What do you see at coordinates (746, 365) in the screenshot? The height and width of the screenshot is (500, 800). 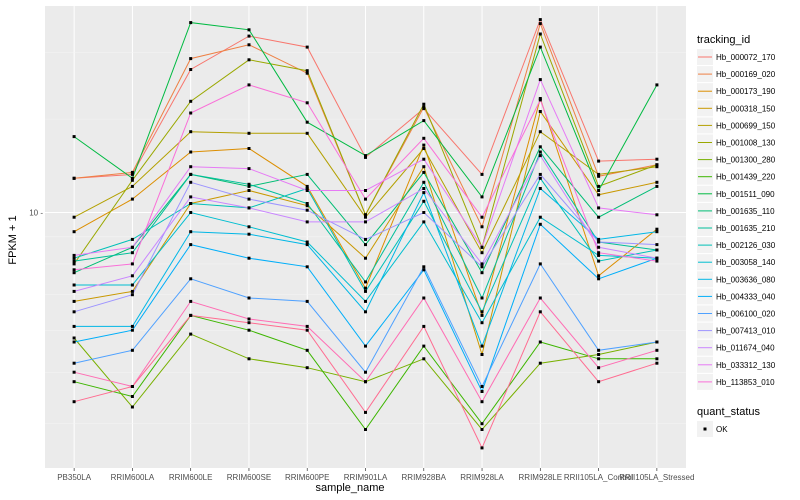 I see `legend-label: Hb_033312_130` at bounding box center [746, 365].